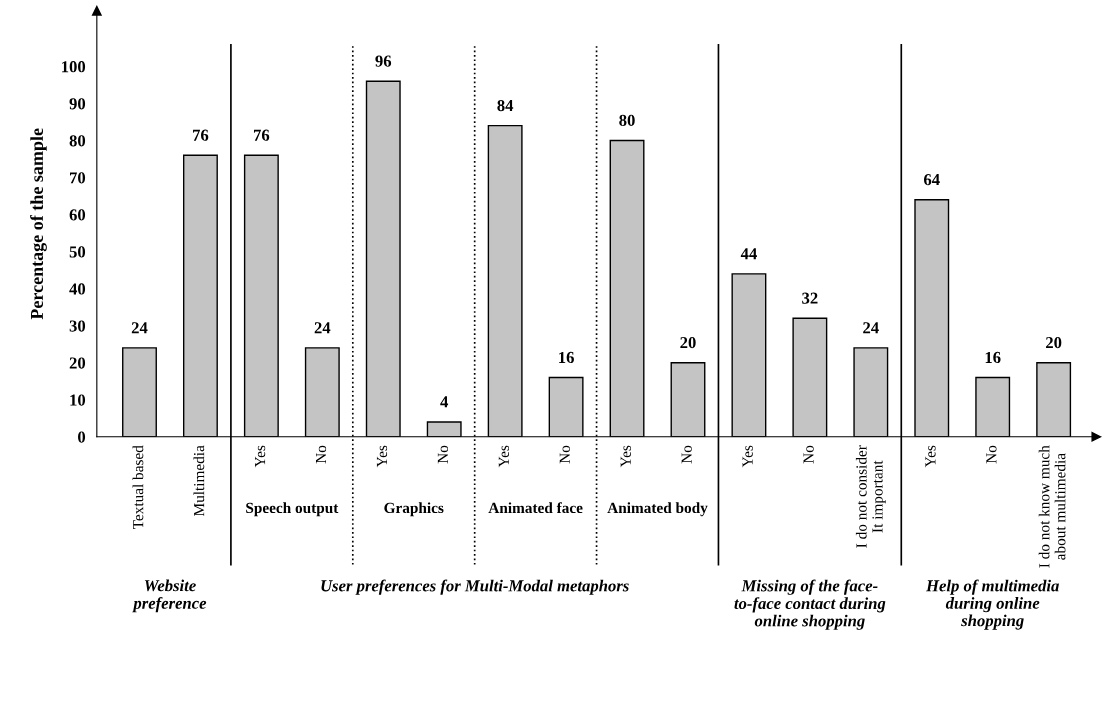 Image resolution: width=1113 pixels, height=722 pixels. What do you see at coordinates (169, 596) in the screenshot?
I see `text: Website preference` at bounding box center [169, 596].